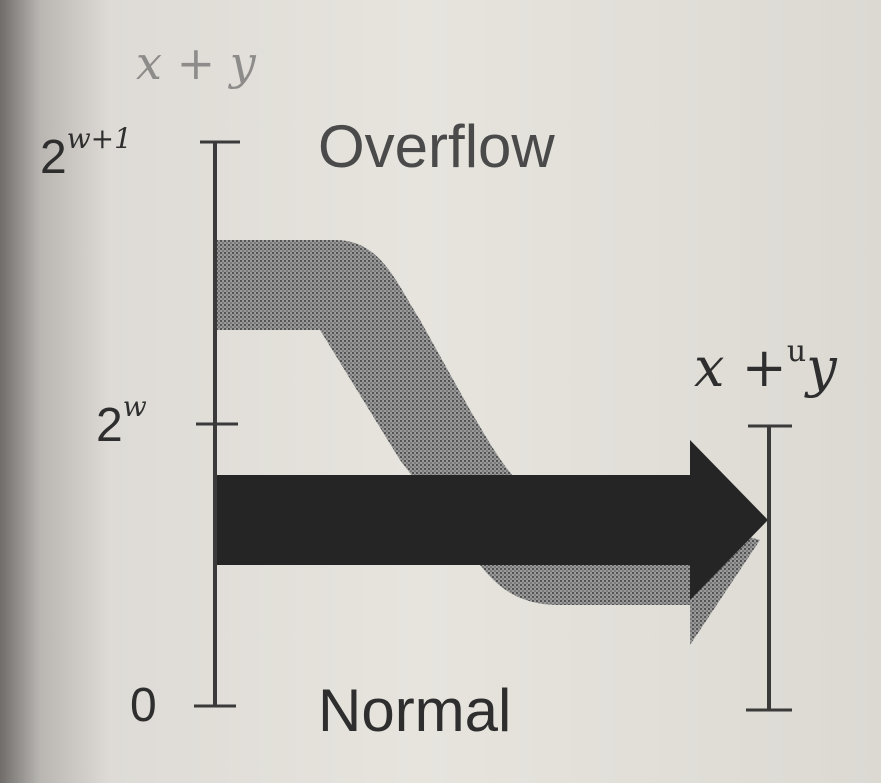 The image size is (881, 783). Describe the element at coordinates (196, 63) in the screenshot. I see `left-axis-title: x + y` at that location.